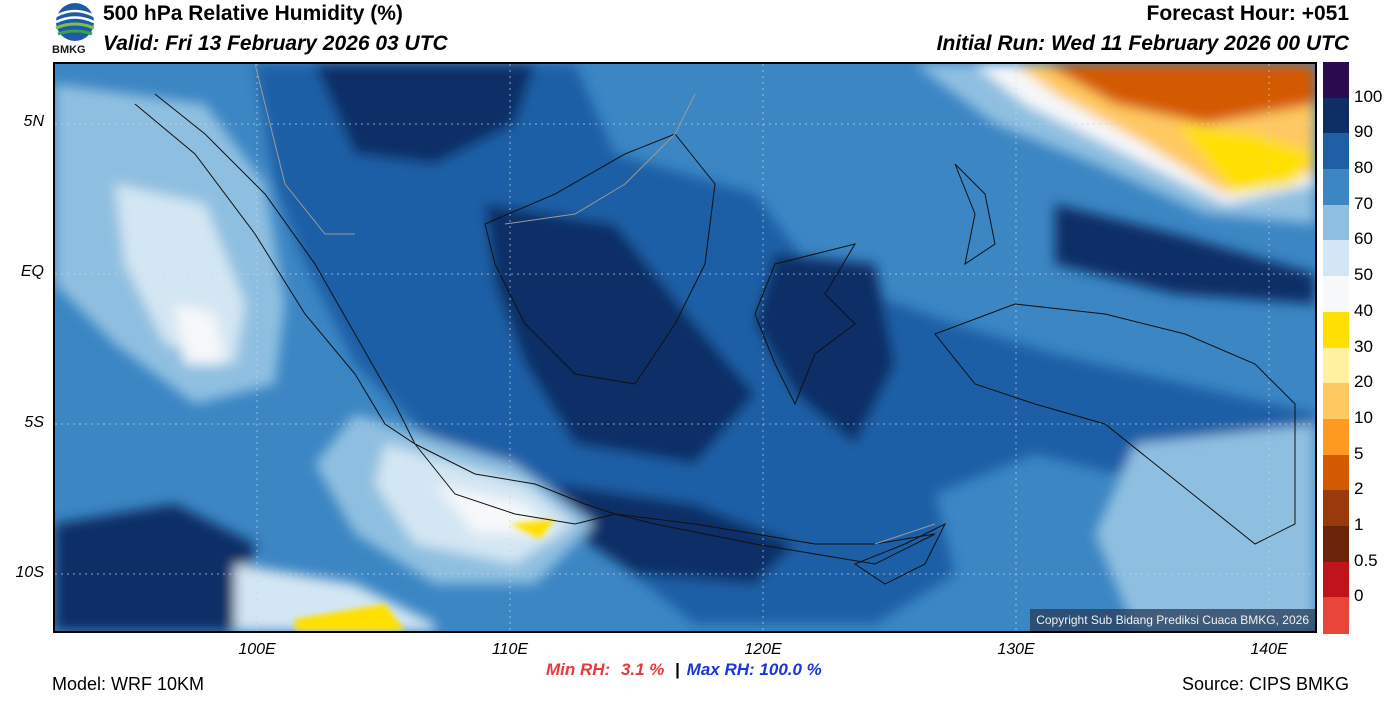  What do you see at coordinates (1016, 649) in the screenshot?
I see `x-label-130e: 130E` at bounding box center [1016, 649].